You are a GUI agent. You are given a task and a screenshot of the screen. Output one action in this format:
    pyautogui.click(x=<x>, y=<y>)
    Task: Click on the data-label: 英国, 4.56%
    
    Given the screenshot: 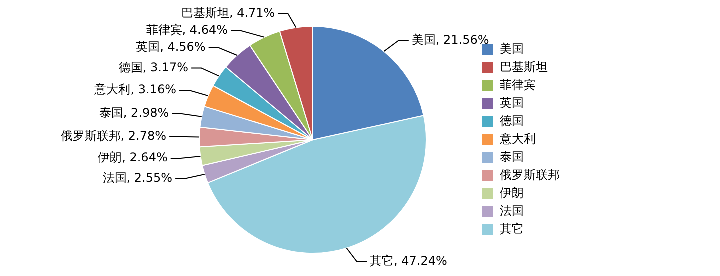 What is the action you would take?
    pyautogui.click(x=171, y=47)
    